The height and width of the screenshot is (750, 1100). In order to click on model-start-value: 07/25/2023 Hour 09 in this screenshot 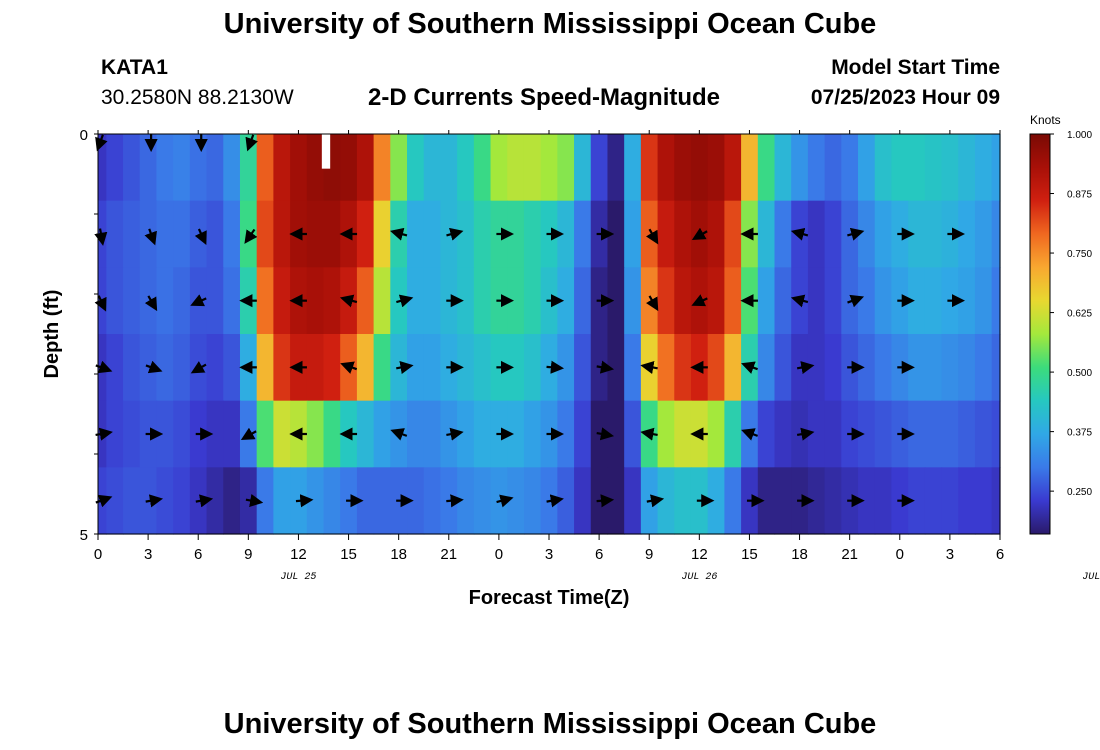, I will do `click(905, 97)`.